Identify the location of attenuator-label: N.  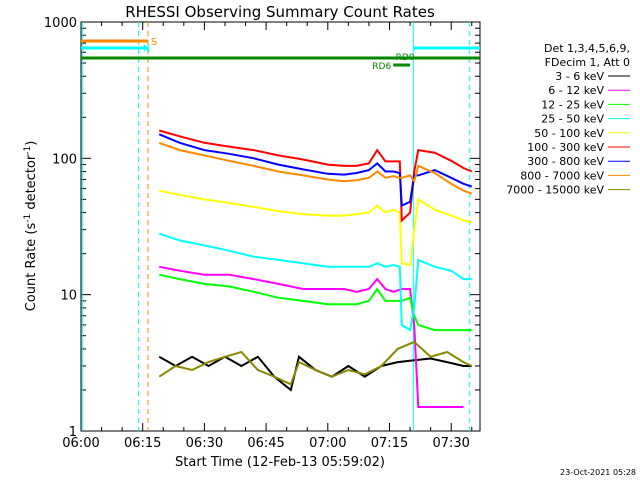
(146, 49).